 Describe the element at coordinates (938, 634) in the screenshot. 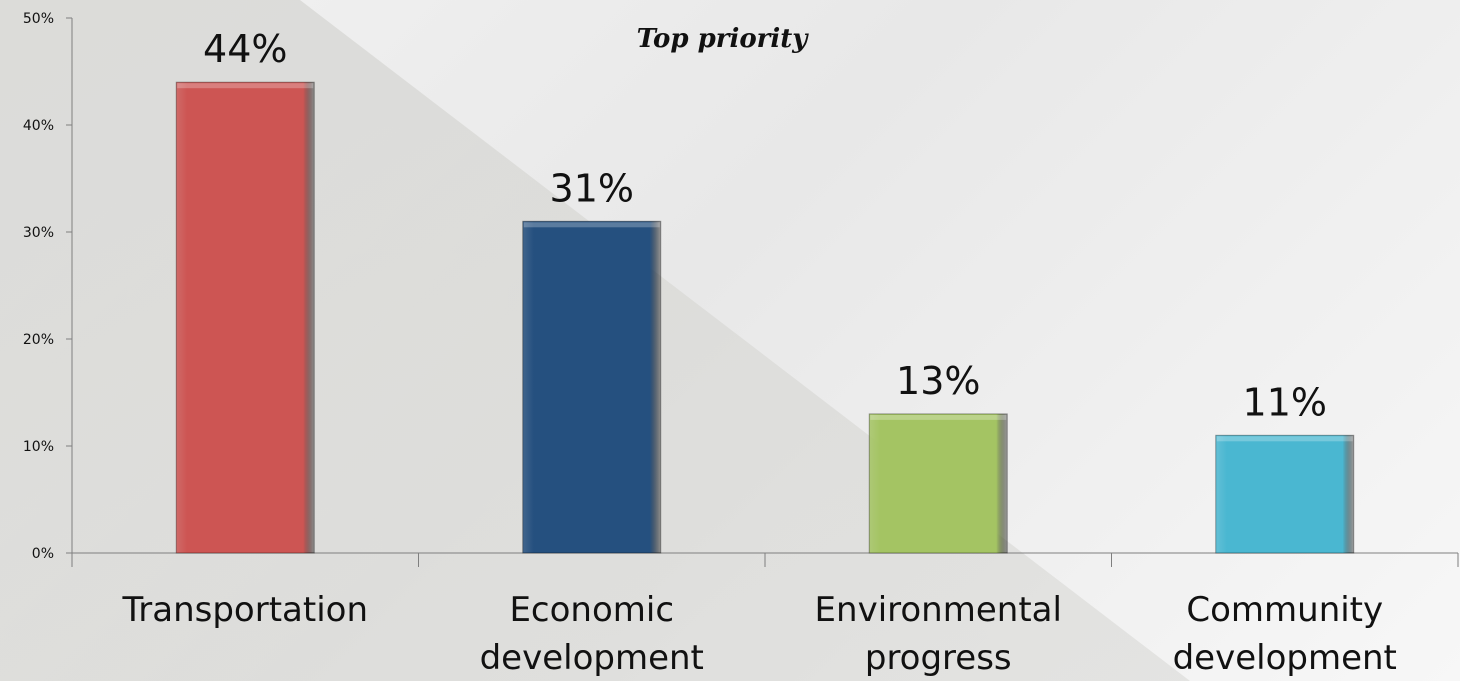

I see `category-label: Environmental progress` at that location.